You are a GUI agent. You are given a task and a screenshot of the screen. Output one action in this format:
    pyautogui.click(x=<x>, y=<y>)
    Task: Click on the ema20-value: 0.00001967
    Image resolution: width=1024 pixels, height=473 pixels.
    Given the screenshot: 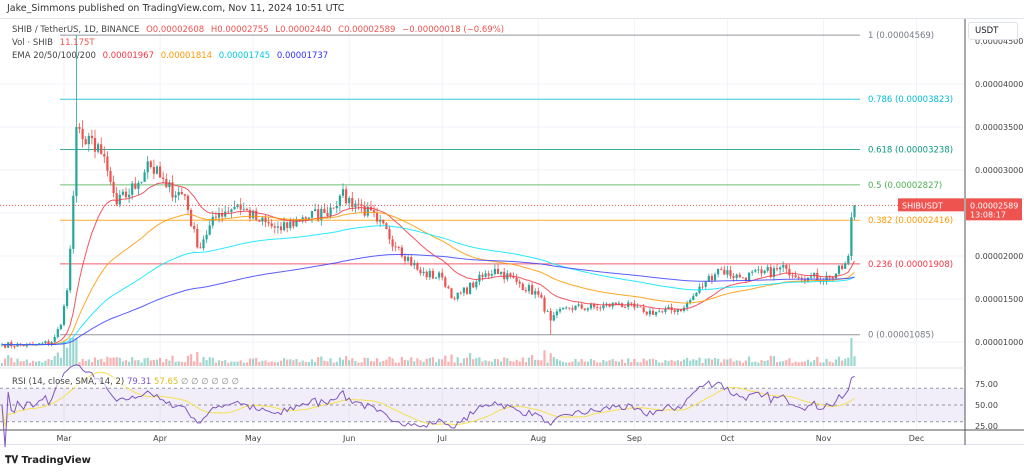 What is the action you would take?
    pyautogui.click(x=128, y=56)
    